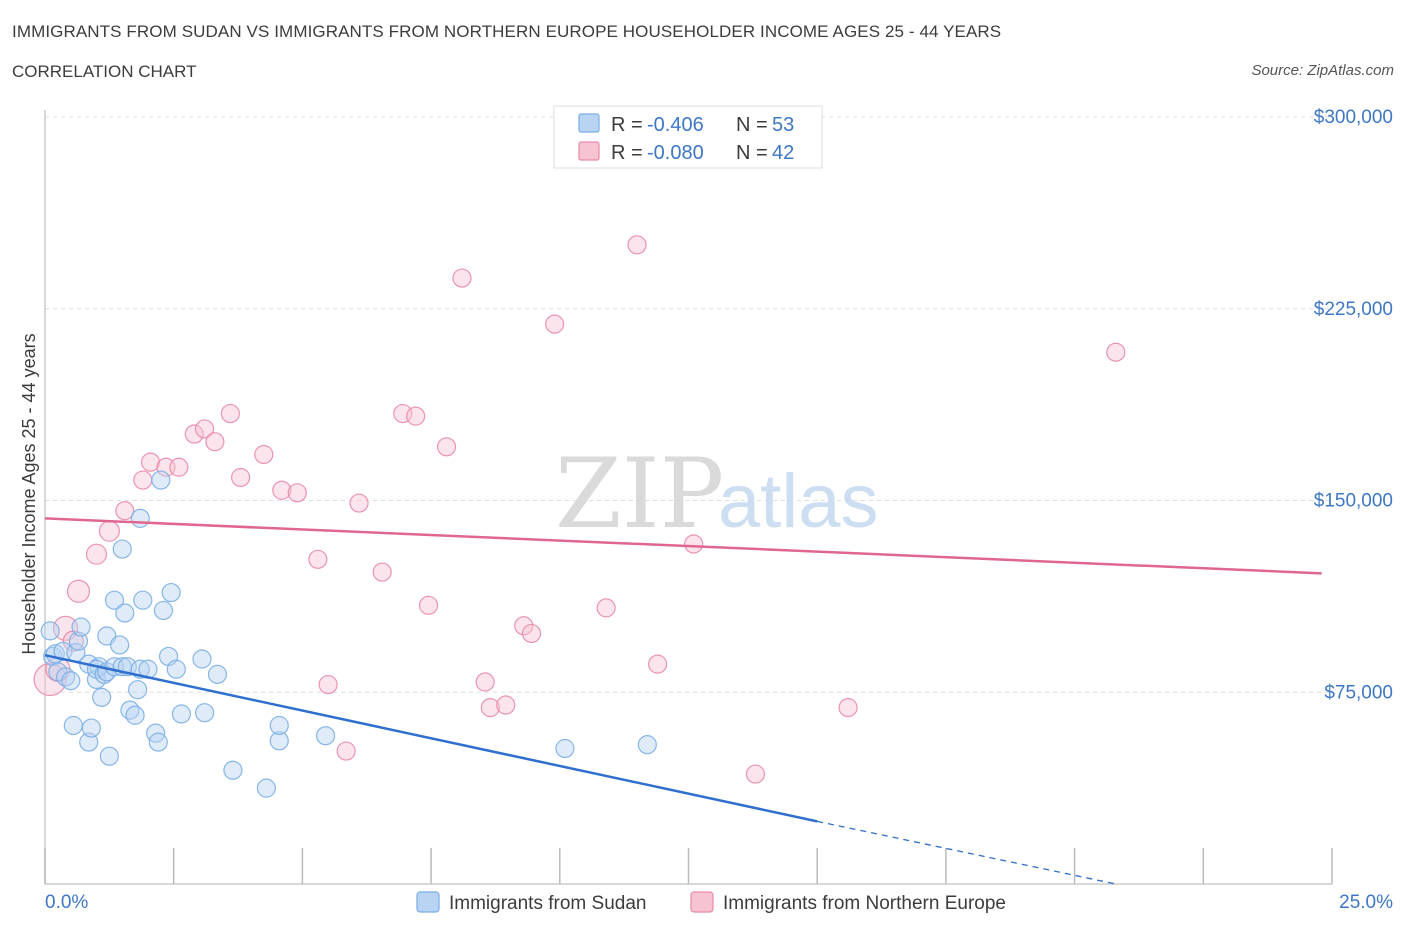 Image resolution: width=1406 pixels, height=930 pixels. I want to click on trend-line-northern-europe, so click(683, 546).